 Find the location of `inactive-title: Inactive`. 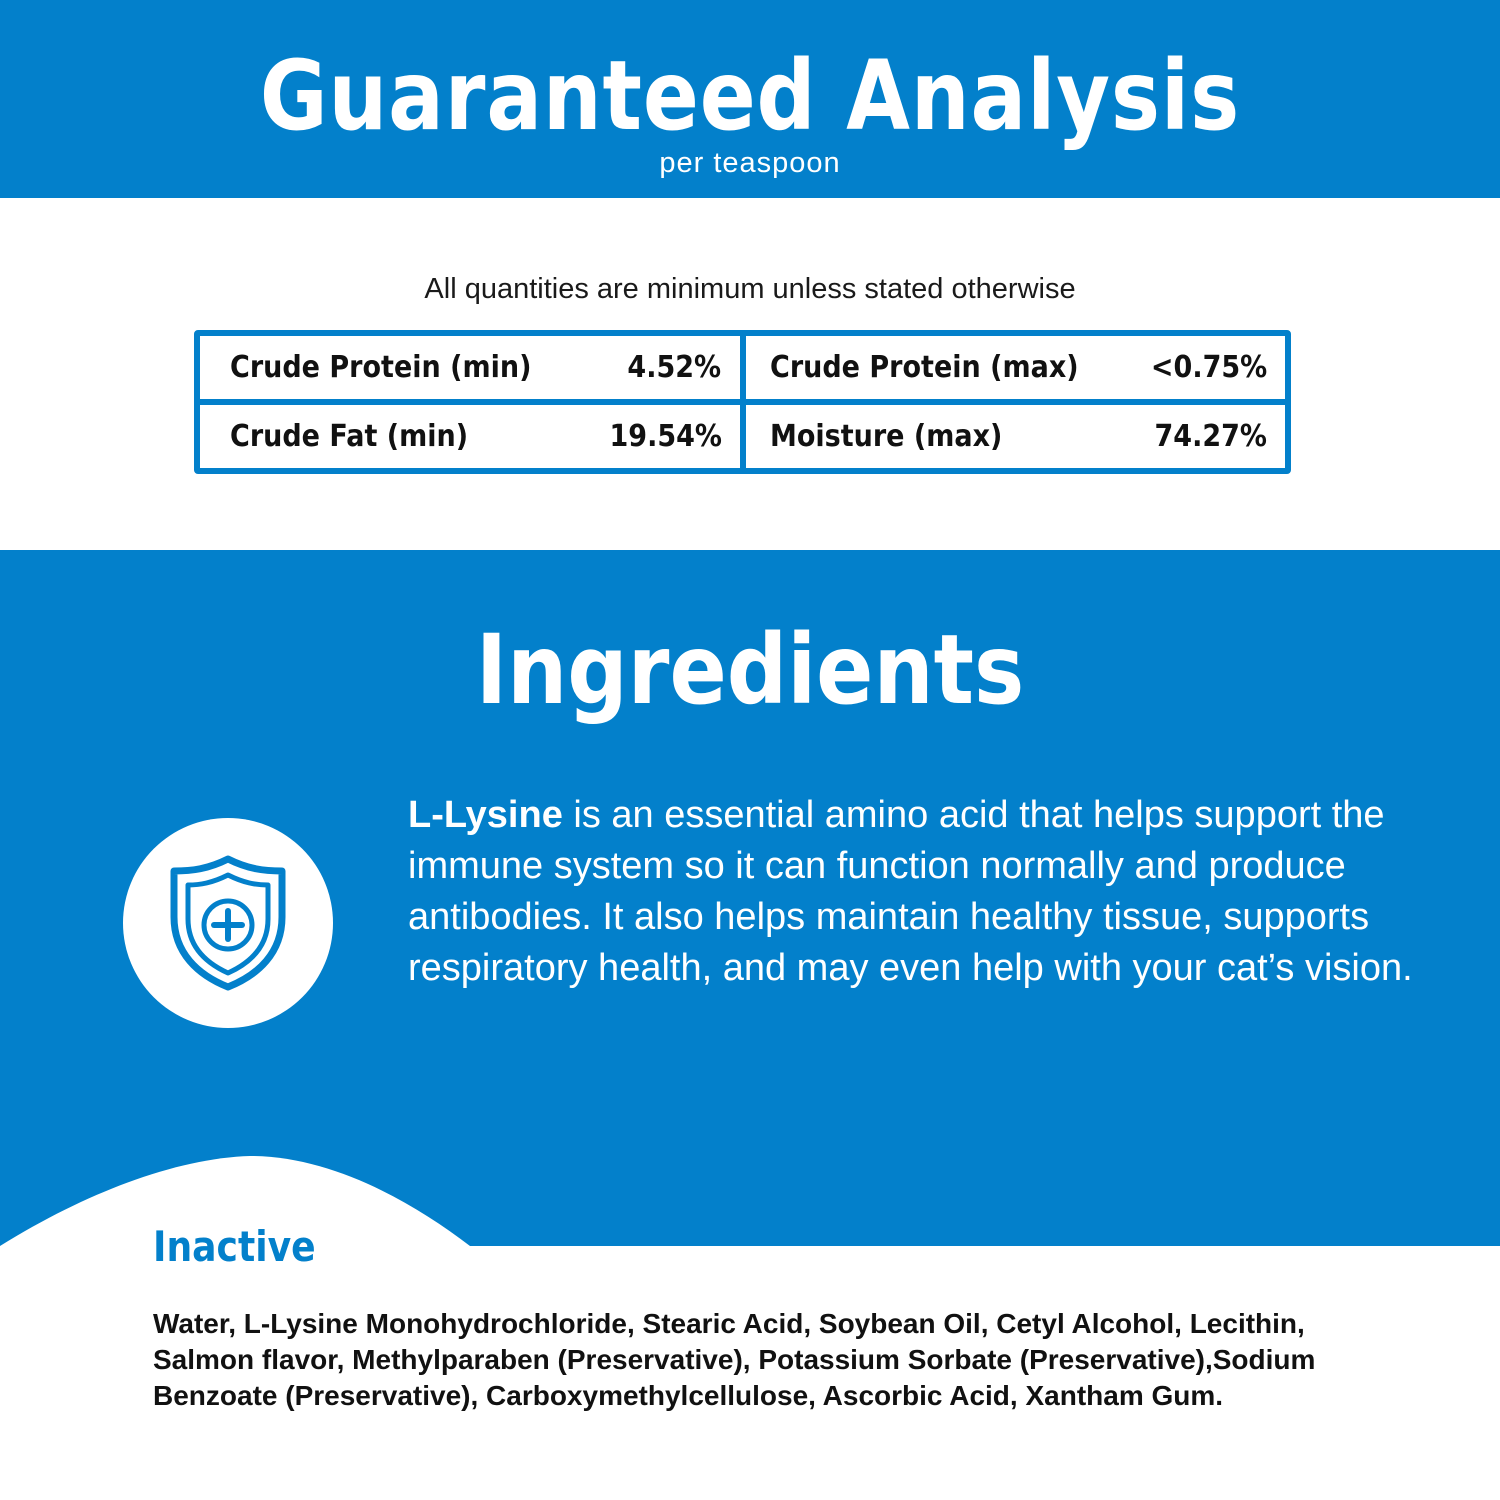

inactive-title: Inactive is located at coordinates (234, 1246).